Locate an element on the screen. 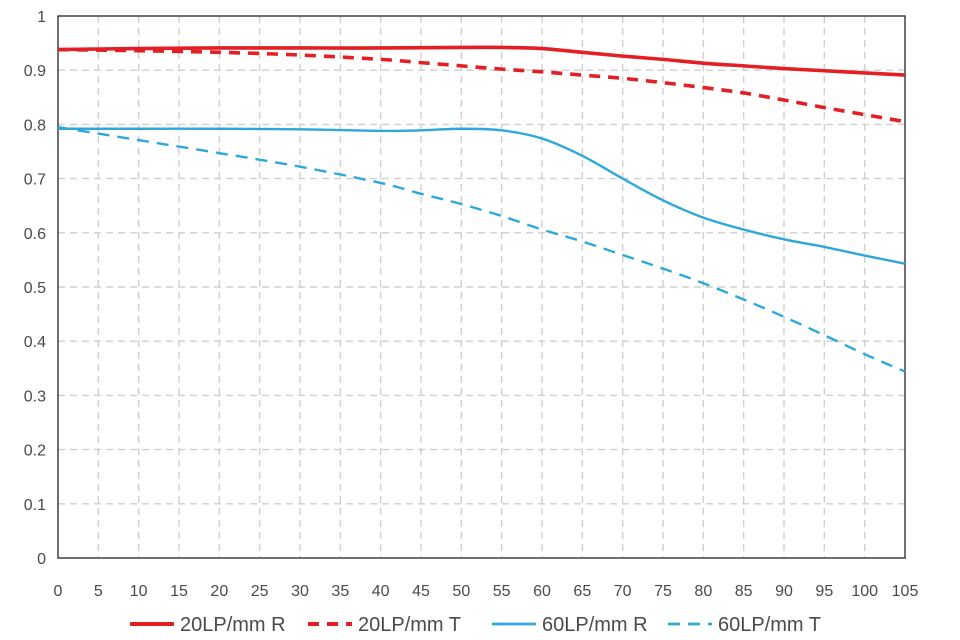 Image resolution: width=960 pixels, height=640 pixels. y-axis-labels: 0 0.1 0.2 0.3 0.4 0.5 0.6 0.7 0.8 0.9 1 is located at coordinates (35, 288).